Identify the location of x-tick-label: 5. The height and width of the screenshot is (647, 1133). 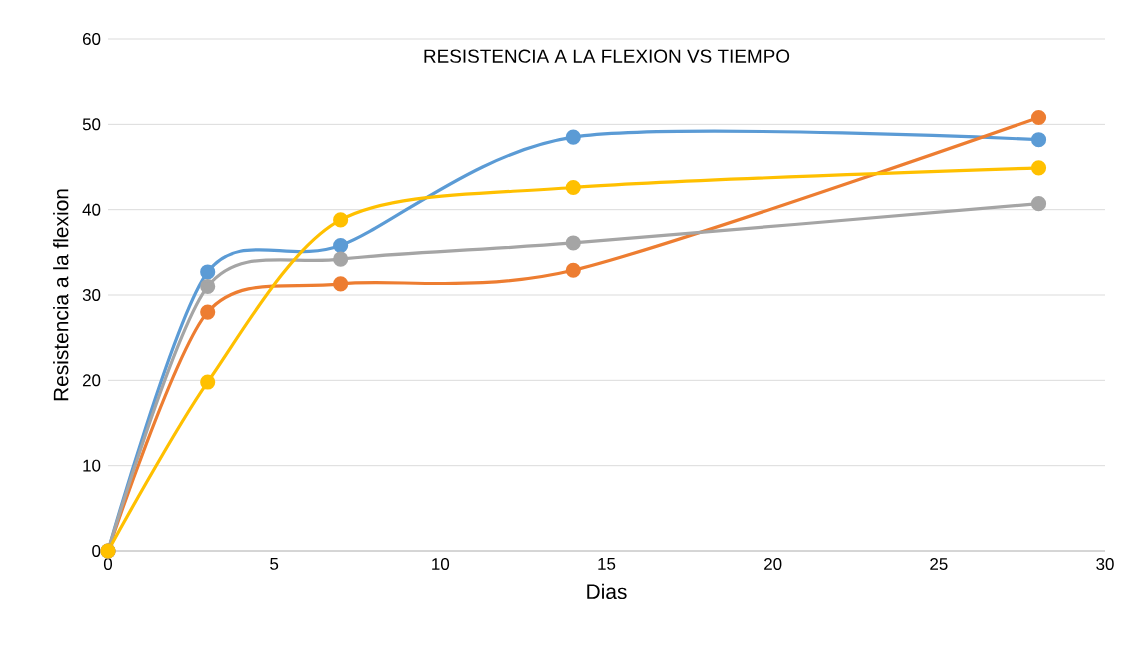
(274, 564).